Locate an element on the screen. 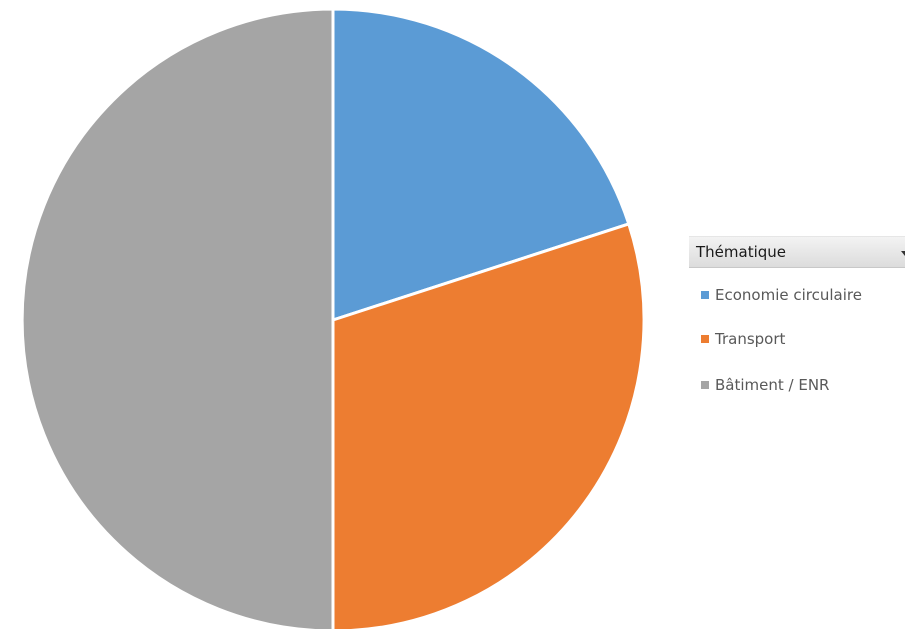 The height and width of the screenshot is (629, 905). legend-swatch-batiment-enr is located at coordinates (705, 385).